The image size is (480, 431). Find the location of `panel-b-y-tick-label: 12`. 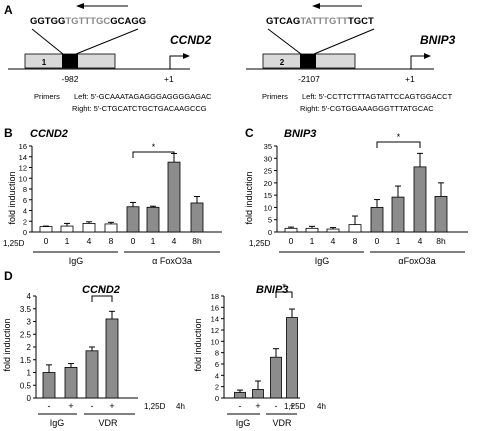

panel-b-y-tick-label: 12 is located at coordinates (23, 168).